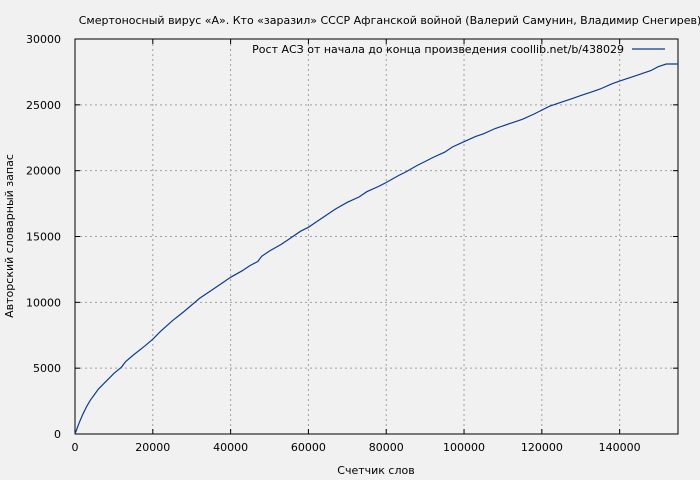  I want to click on y-tick-label: 25000, so click(43, 105).